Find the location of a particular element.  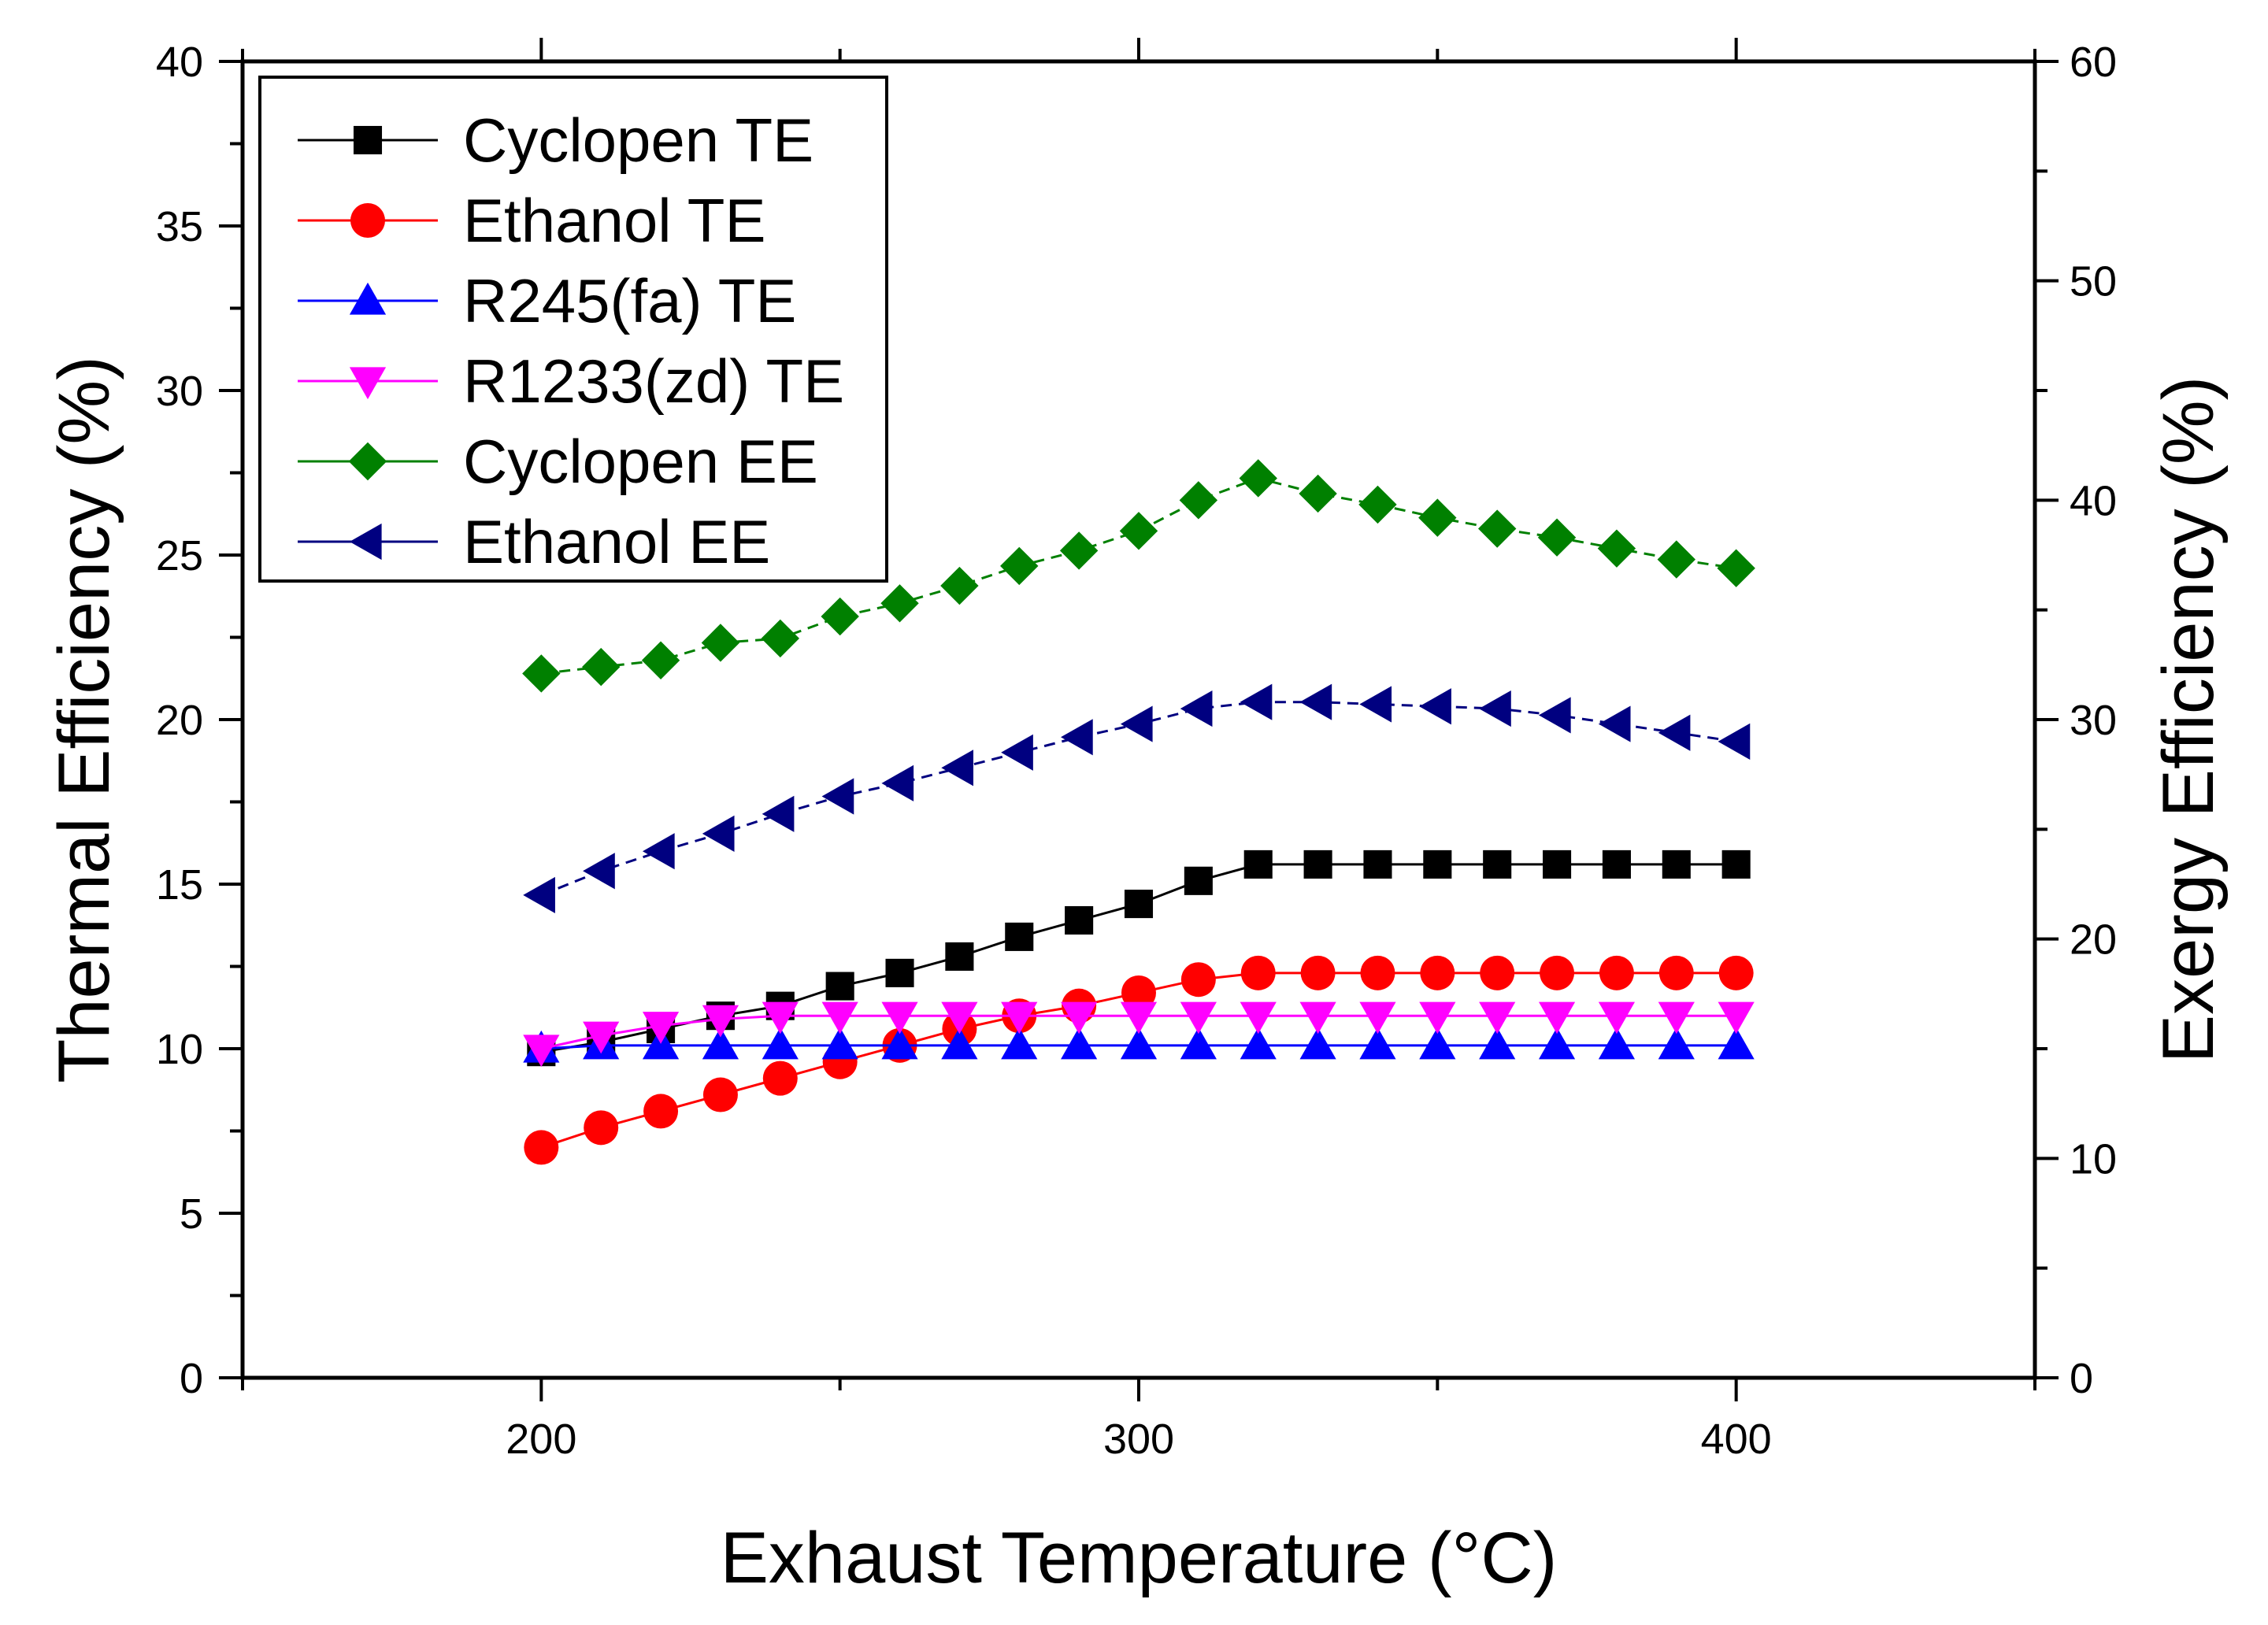

legend-item-ethanol-ee: Ethanol EE is located at coordinates (534, 541).